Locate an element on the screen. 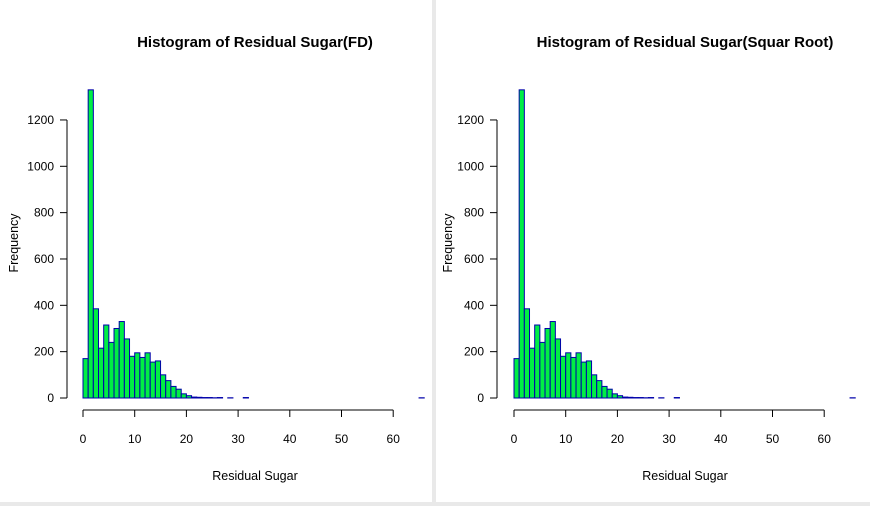  chart-title: Histogram of Residual Sugar(FD) is located at coordinates (255, 42).